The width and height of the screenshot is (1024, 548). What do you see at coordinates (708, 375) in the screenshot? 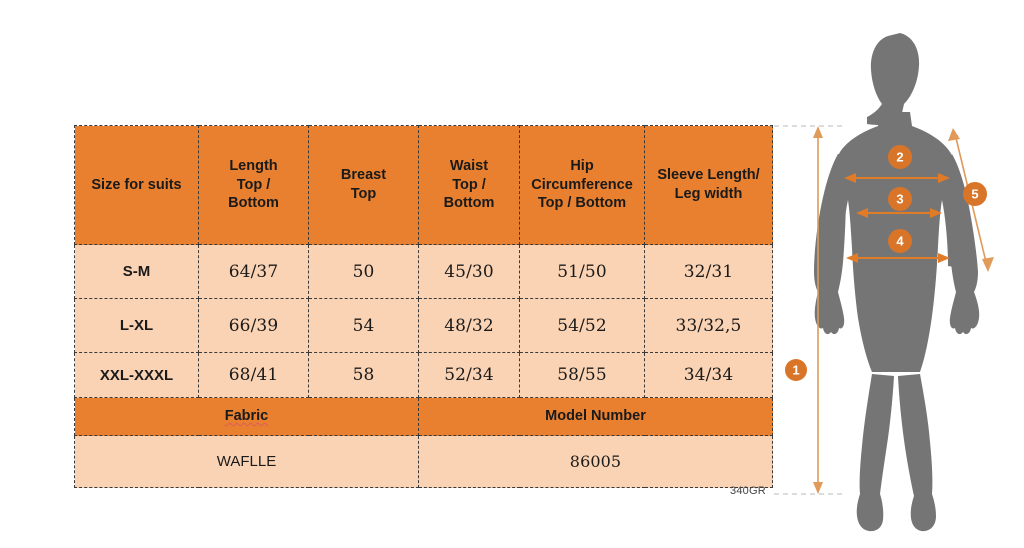
I see `cell-sleeve: 34/34` at bounding box center [708, 375].